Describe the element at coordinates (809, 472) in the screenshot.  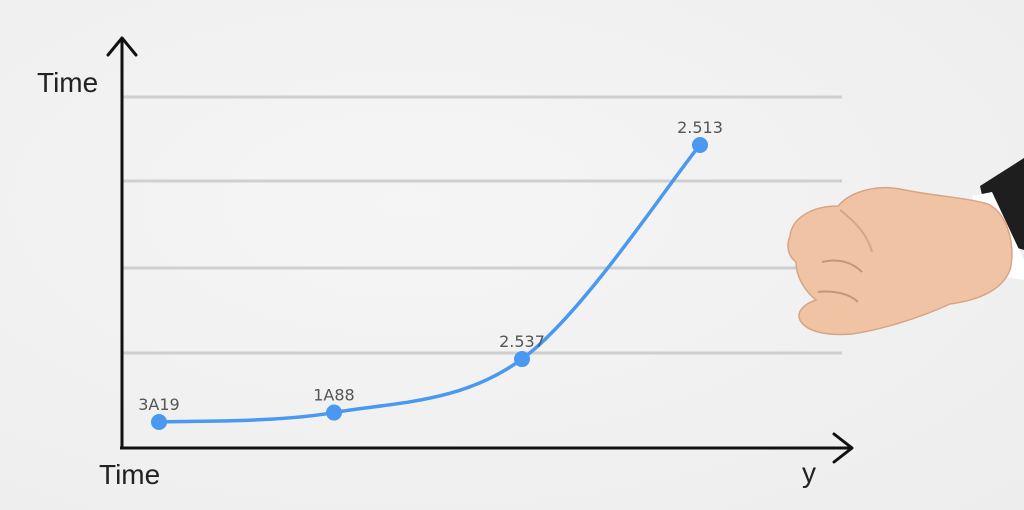
I see `x-axis-end-label: y` at that location.